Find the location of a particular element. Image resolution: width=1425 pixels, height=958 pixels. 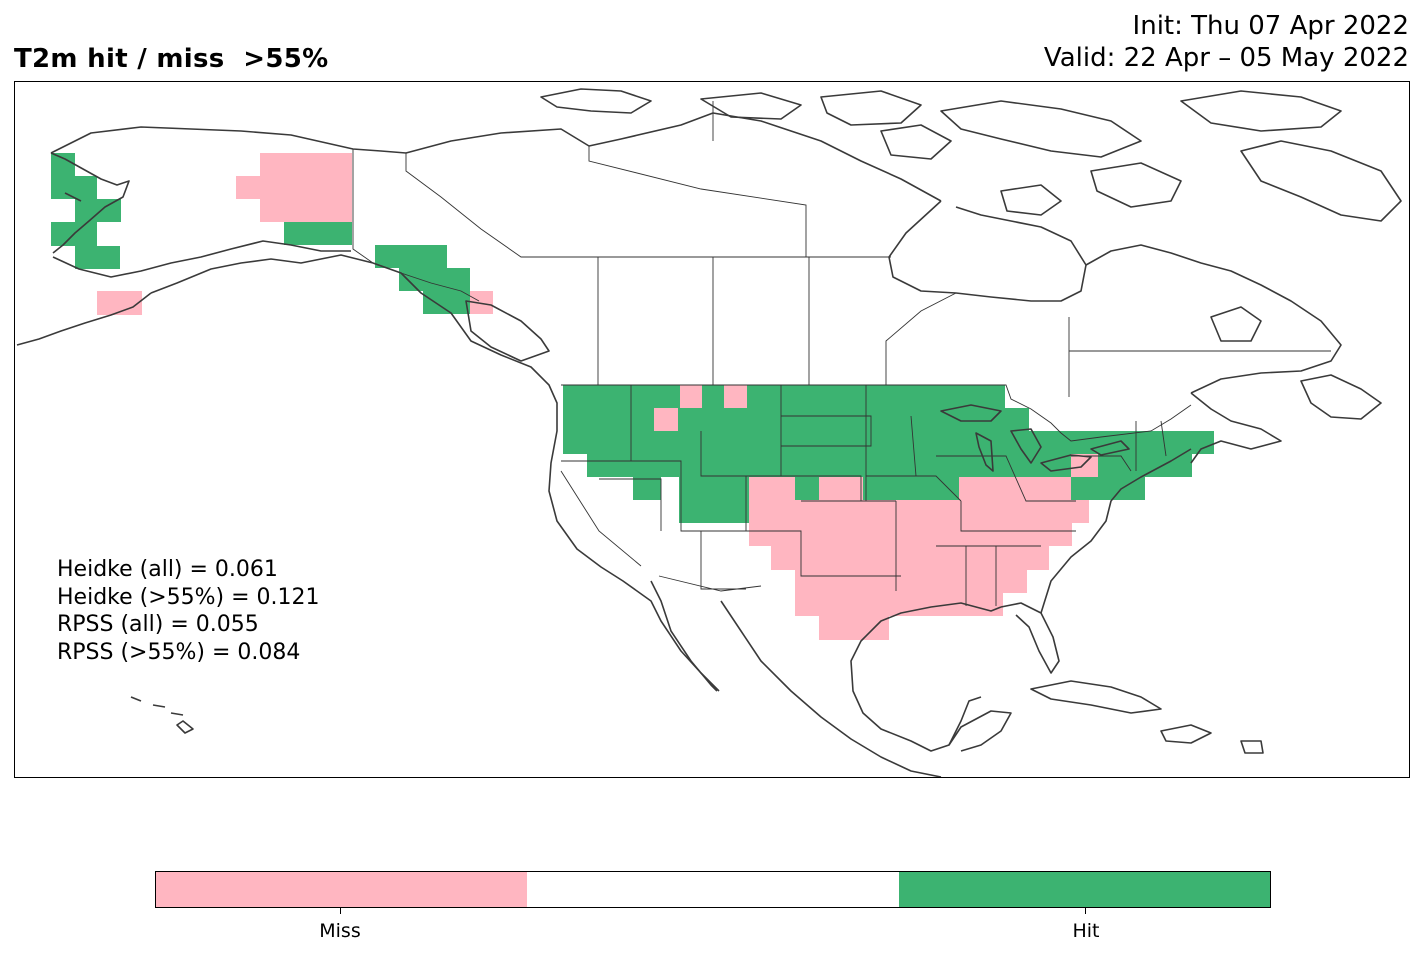

valid-period: Valid: 22 Apr – 05 May 2022 is located at coordinates (1226, 58).